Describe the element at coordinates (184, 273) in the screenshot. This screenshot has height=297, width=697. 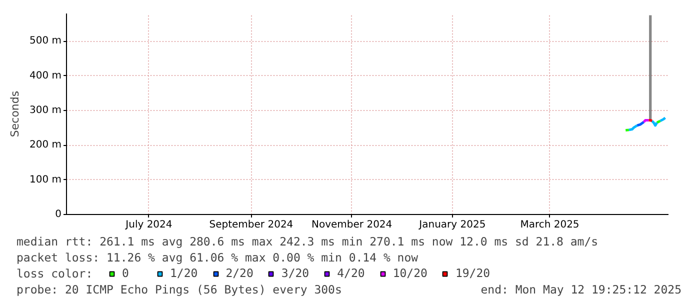
I see `legend-label: 1/20` at that location.